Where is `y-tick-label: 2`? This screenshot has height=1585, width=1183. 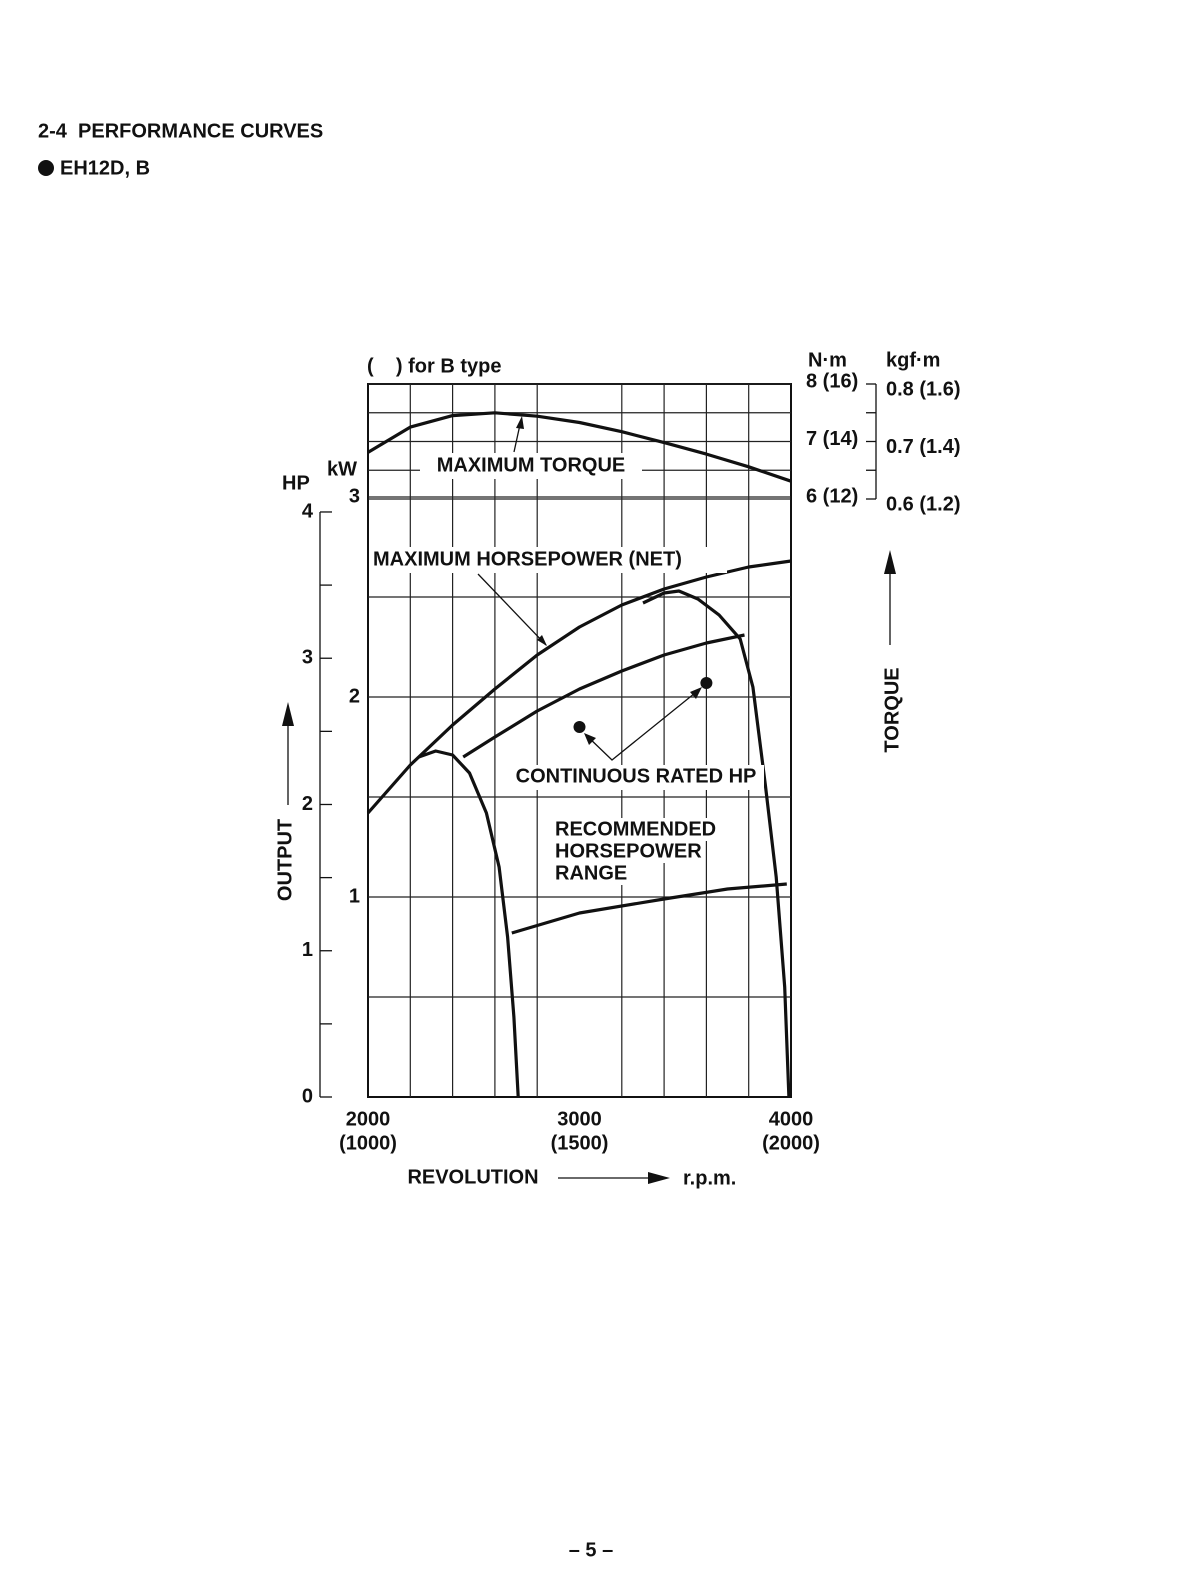 y-tick-label: 2 is located at coordinates (354, 696).